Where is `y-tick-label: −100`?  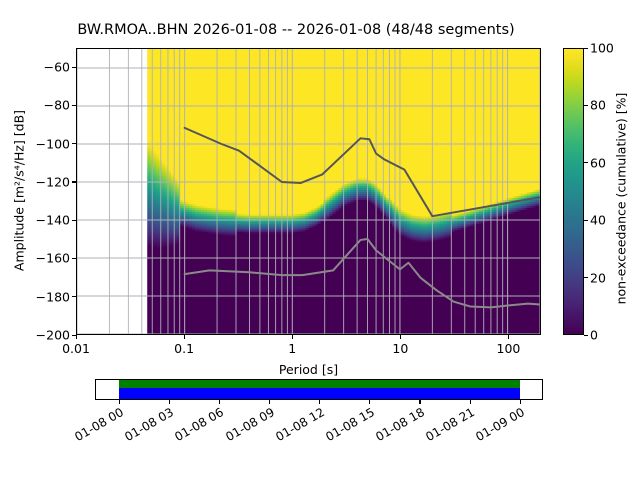 y-tick-label: −100 is located at coordinates (52, 144).